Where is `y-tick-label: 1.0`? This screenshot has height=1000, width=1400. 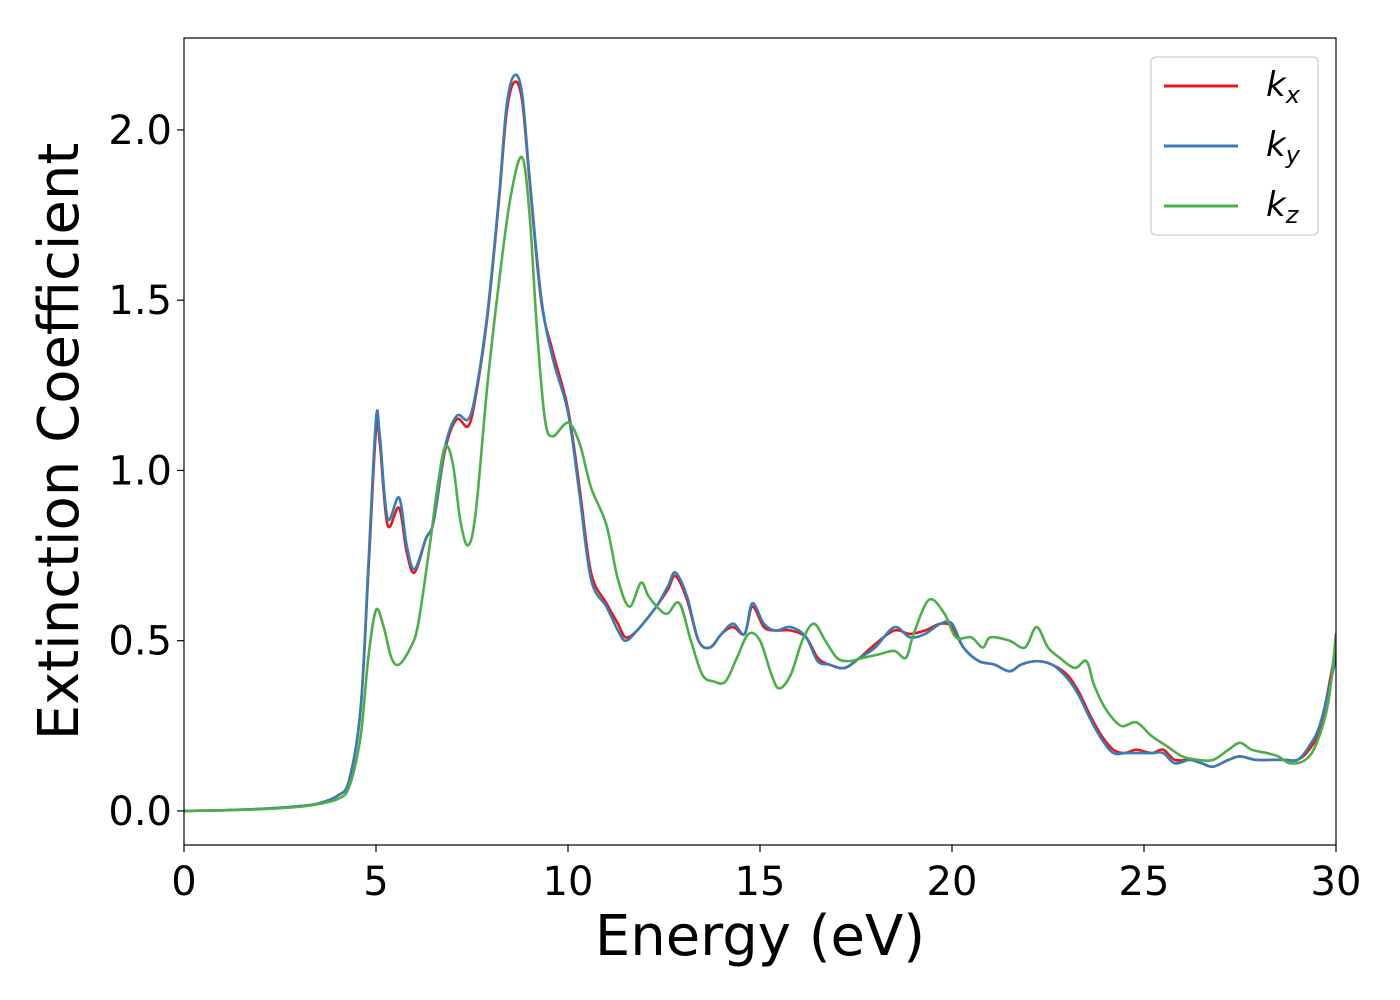
y-tick-label: 1.0 is located at coordinates (140, 471).